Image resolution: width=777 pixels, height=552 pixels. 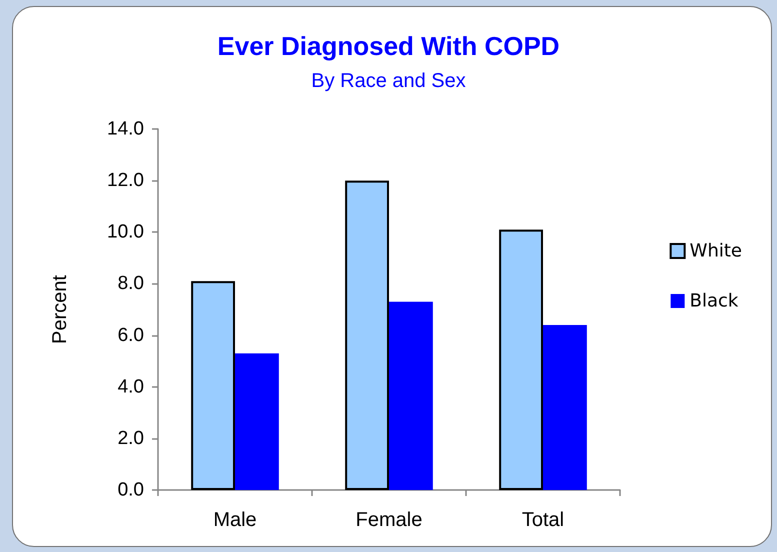 What do you see at coordinates (235, 520) in the screenshot?
I see `x-tick-label: Male` at bounding box center [235, 520].